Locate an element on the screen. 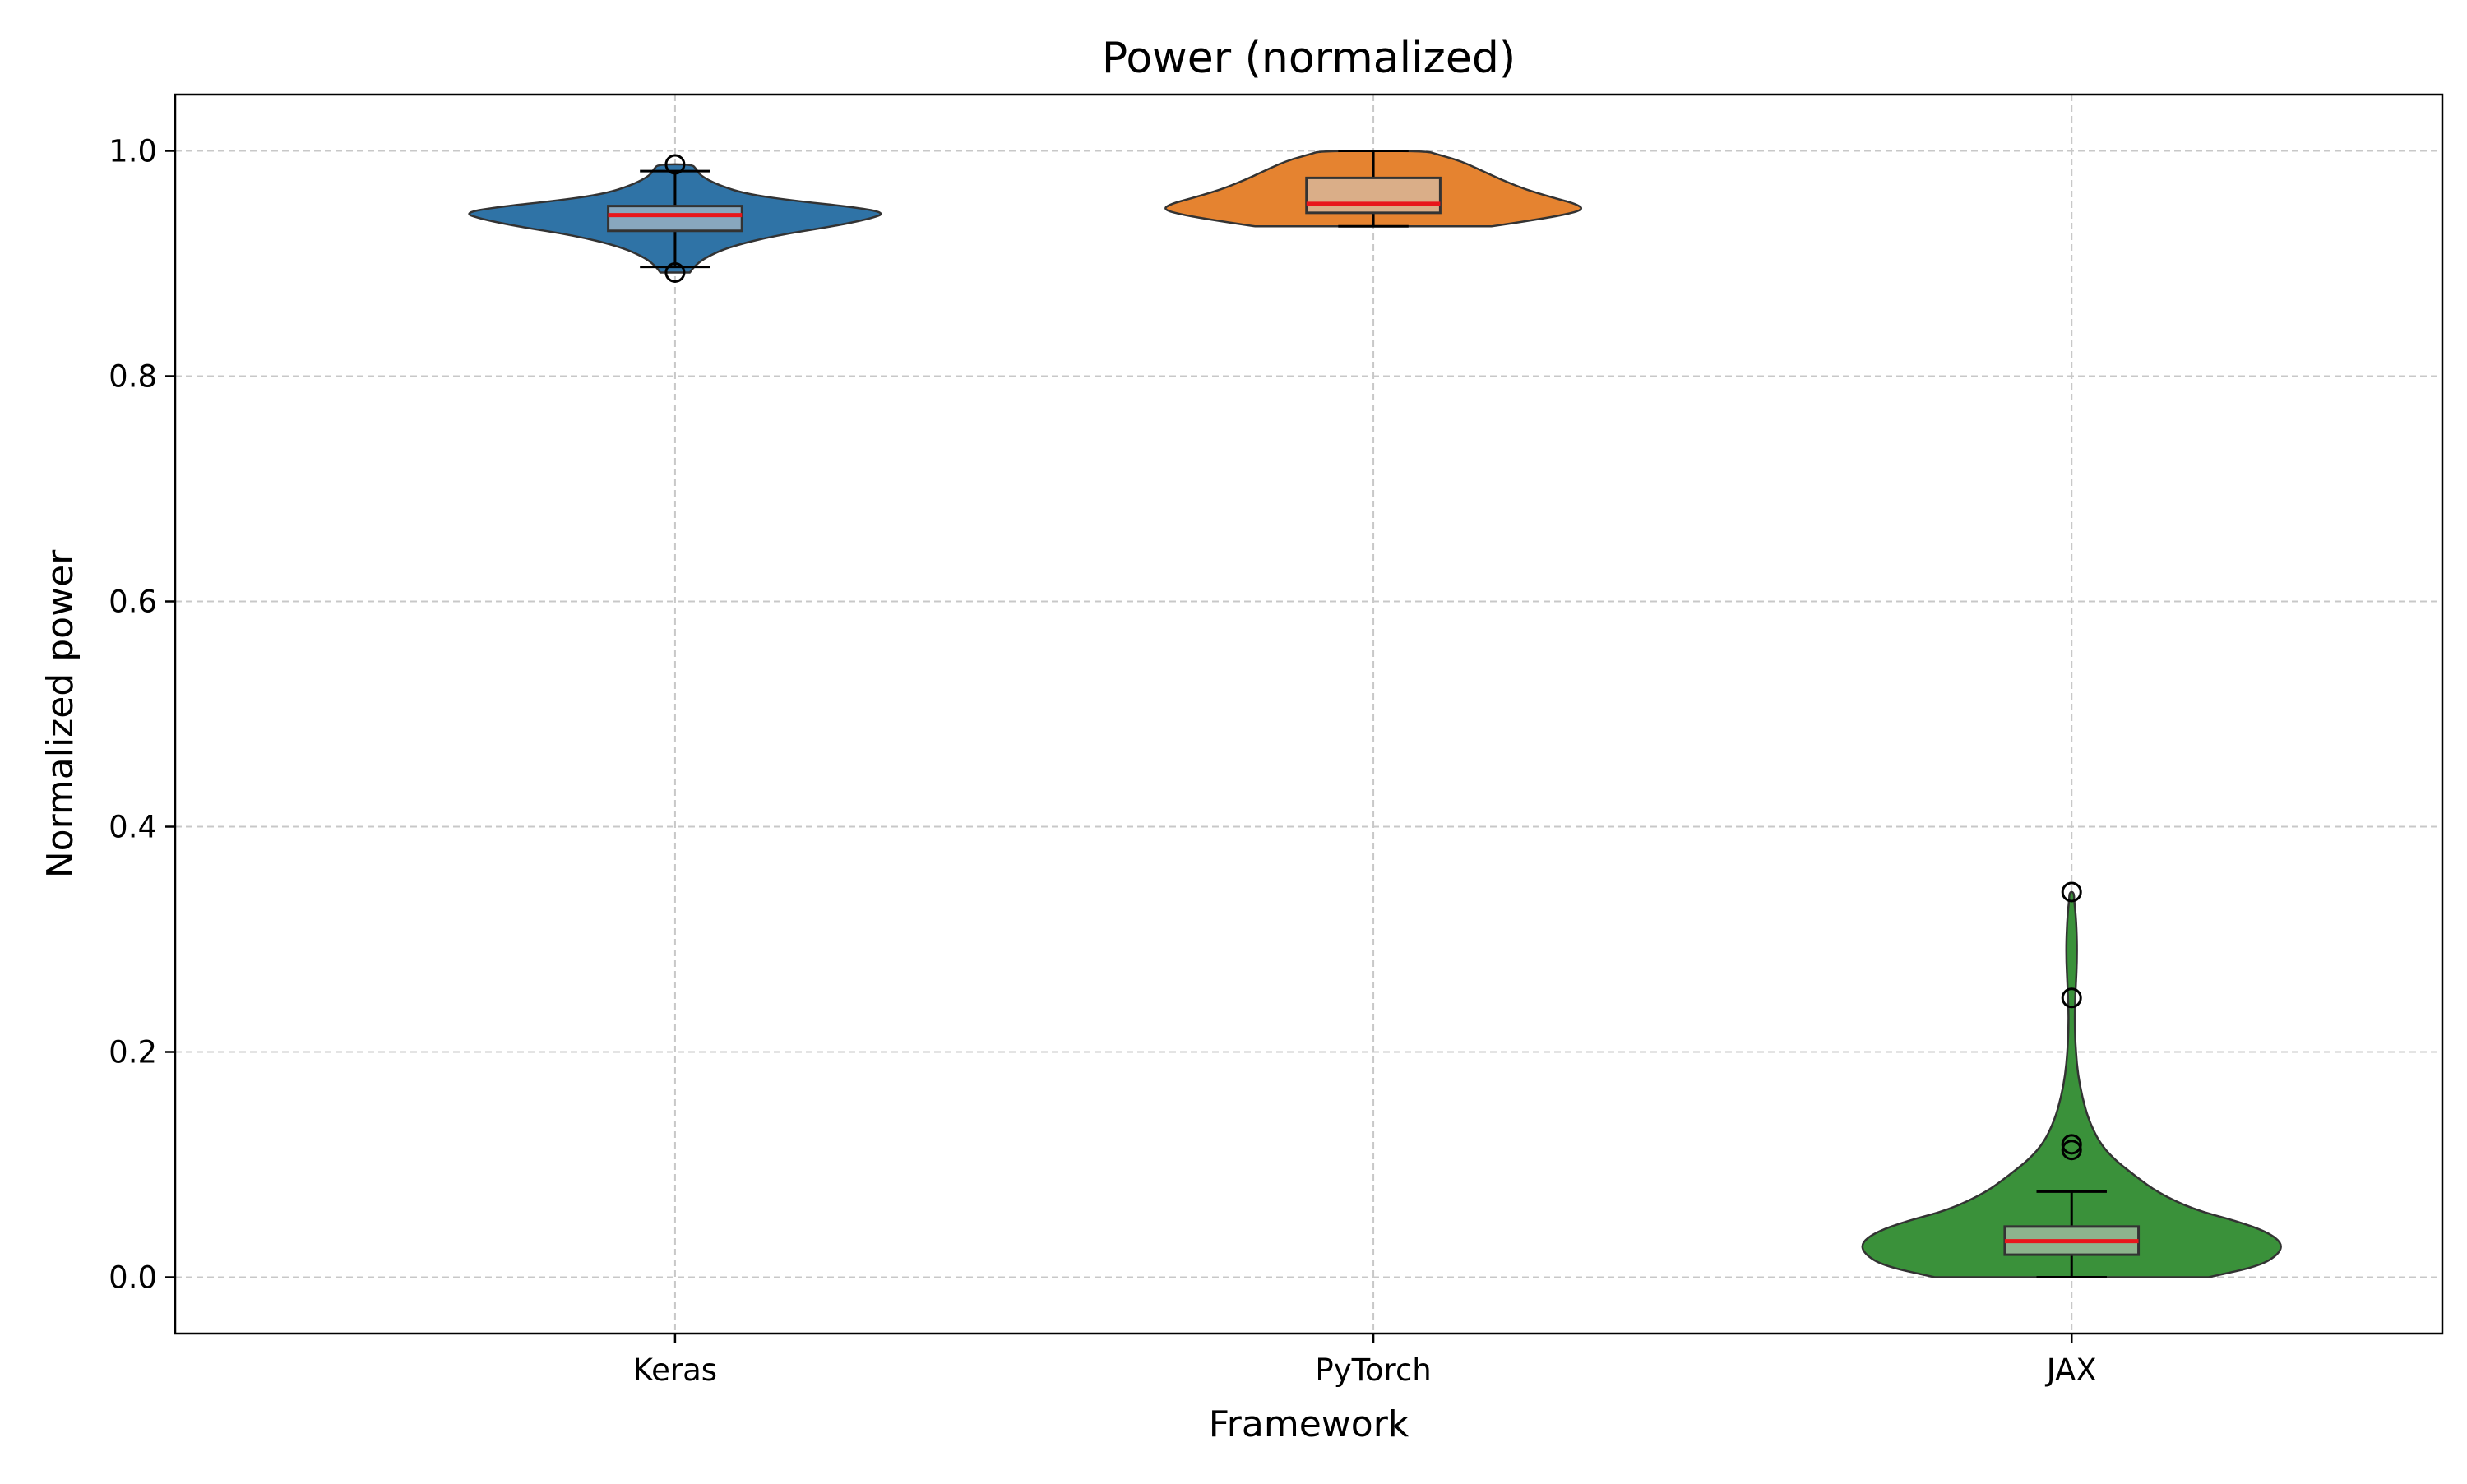 Image resolution: width=2467 pixels, height=1484 pixels. boxplot-pytorch is located at coordinates (1374, 189).